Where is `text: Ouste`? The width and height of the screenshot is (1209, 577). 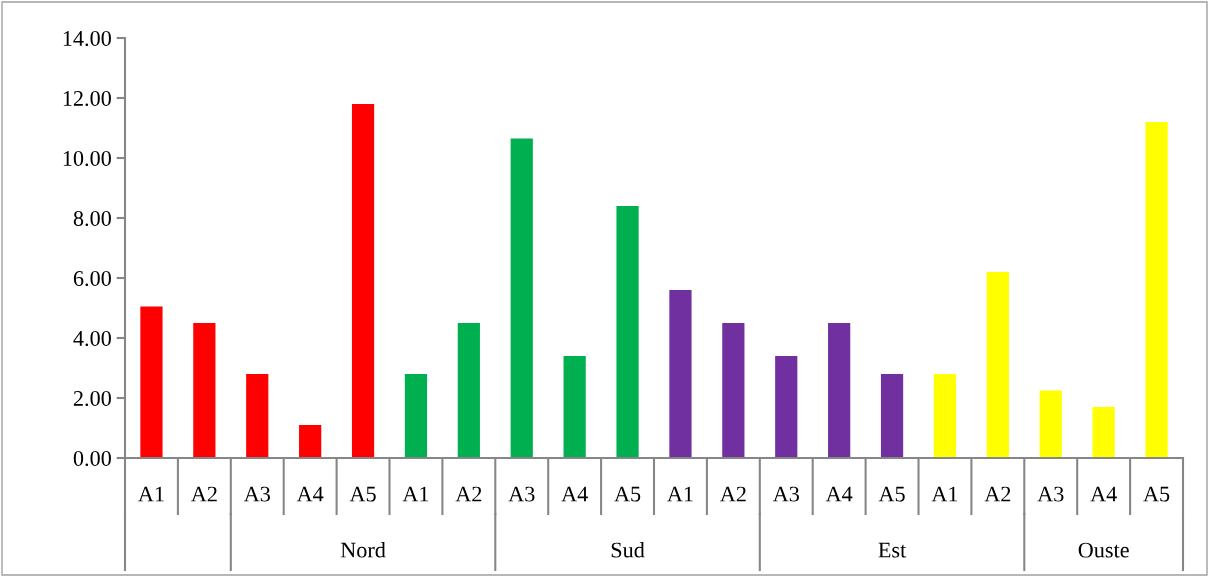 text: Ouste is located at coordinates (1103, 550).